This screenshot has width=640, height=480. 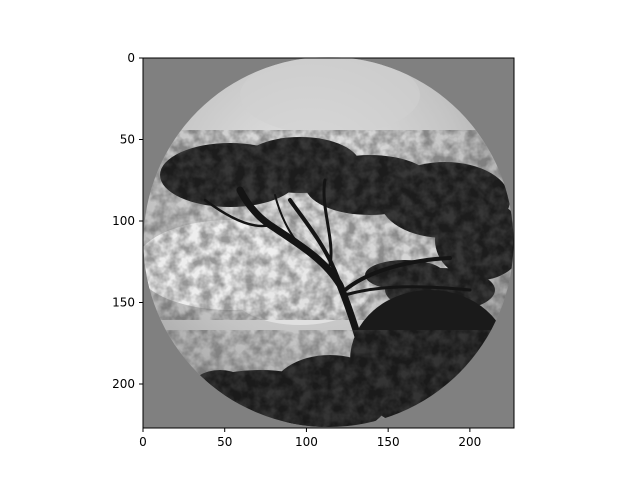 I want to click on y-tick-label: 200, so click(x=123, y=384).